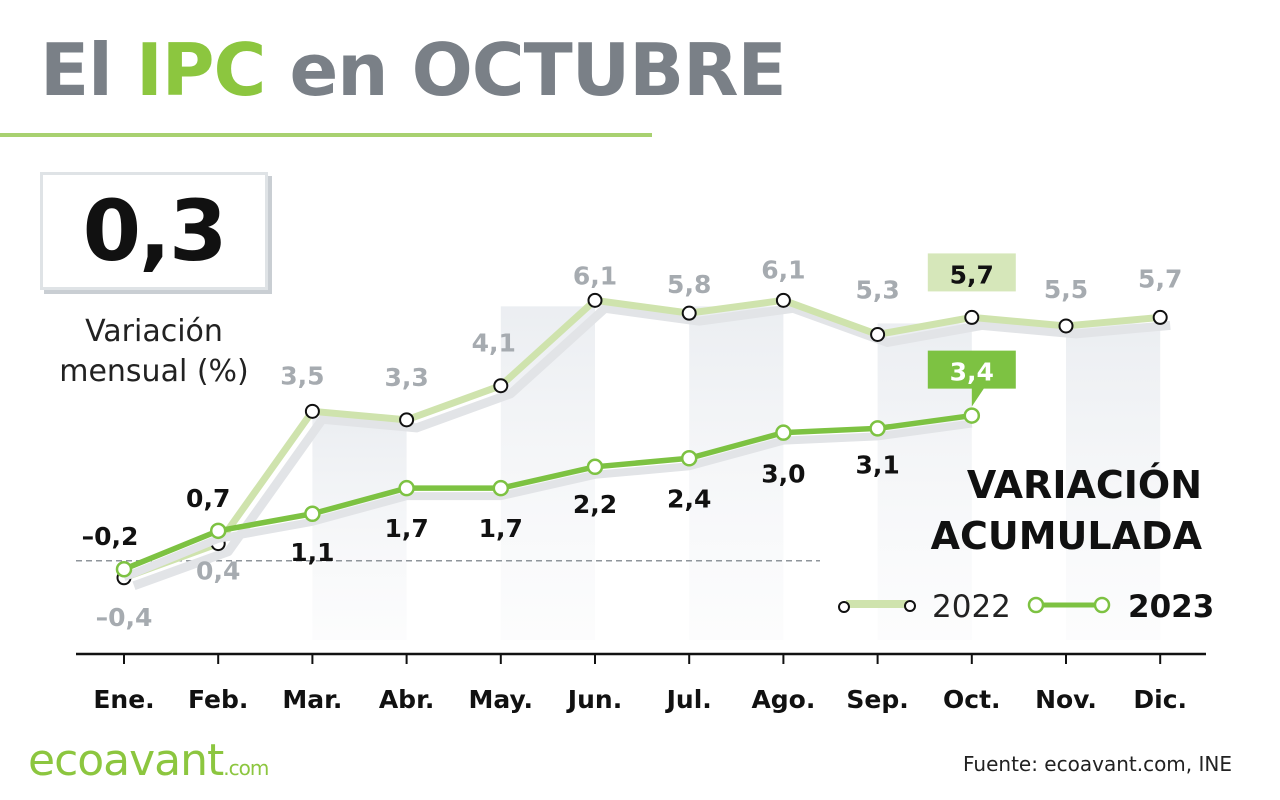  What do you see at coordinates (154, 352) in the screenshot?
I see `monthly-variation-label: Variación mensual (%)` at bounding box center [154, 352].